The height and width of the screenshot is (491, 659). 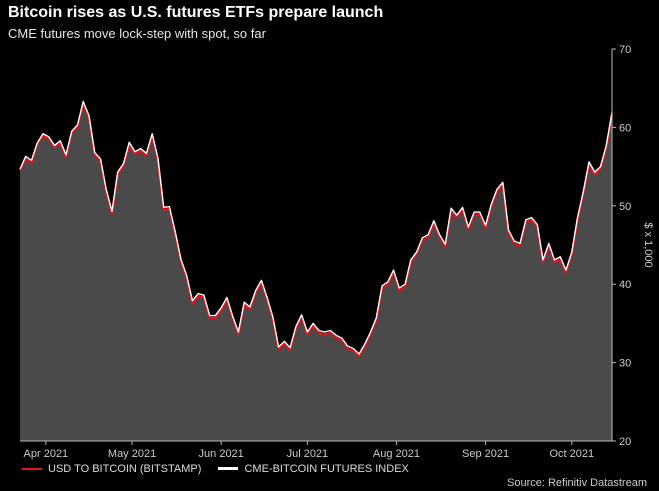 What do you see at coordinates (132, 454) in the screenshot?
I see `x-tick-label-1: May 2021` at bounding box center [132, 454].